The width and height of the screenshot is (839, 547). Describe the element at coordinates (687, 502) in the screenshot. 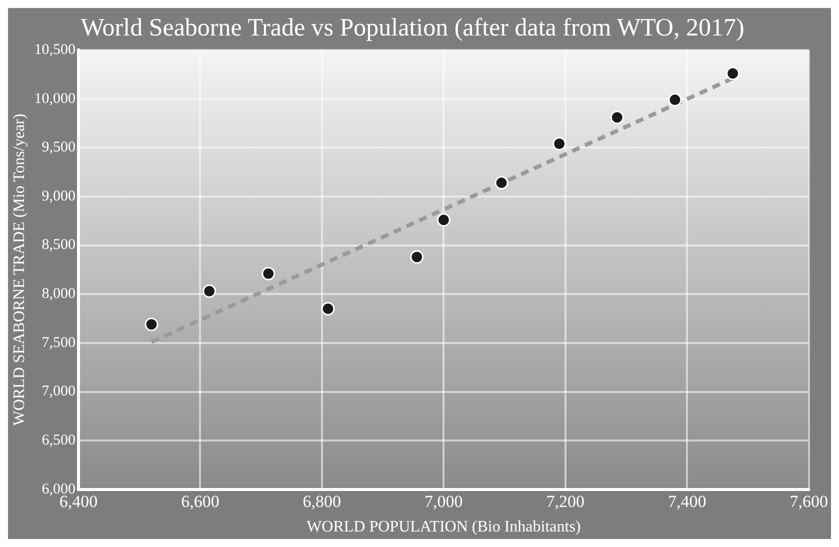

I see `x-tick-label: 7,400` at that location.